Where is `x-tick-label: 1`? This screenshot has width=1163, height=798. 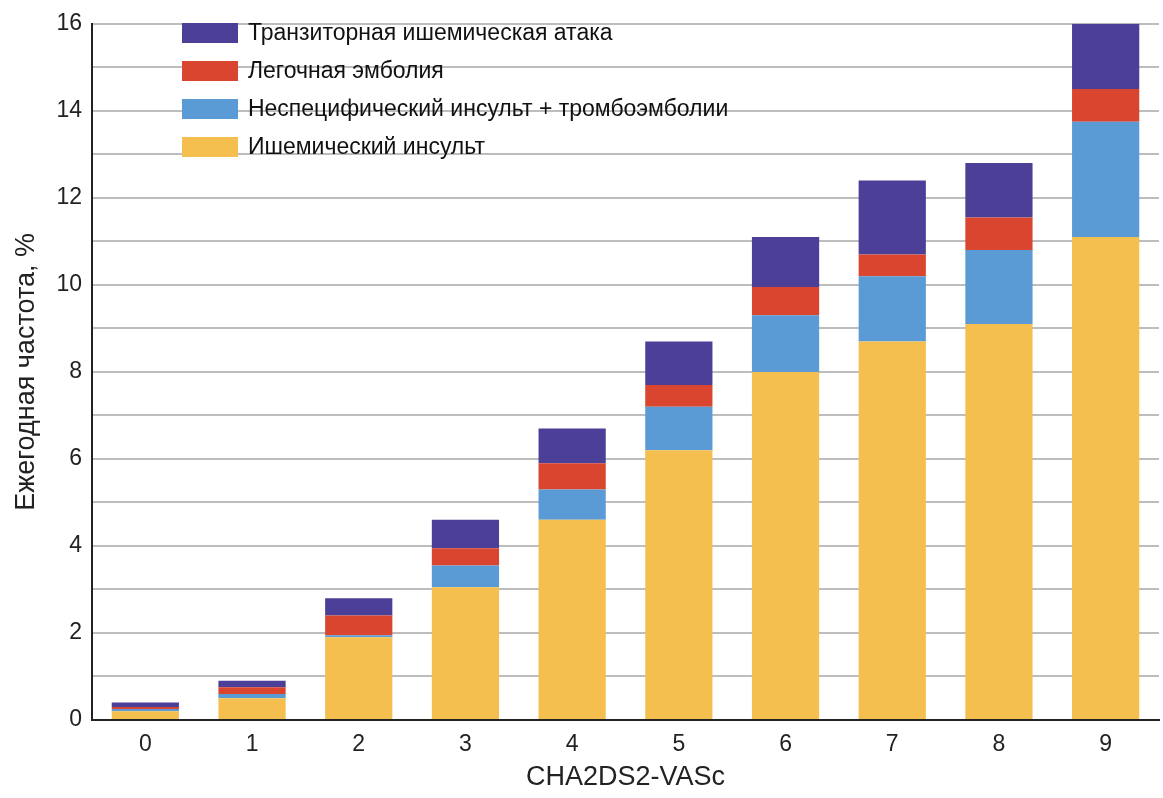 x-tick-label: 1 is located at coordinates (252, 743).